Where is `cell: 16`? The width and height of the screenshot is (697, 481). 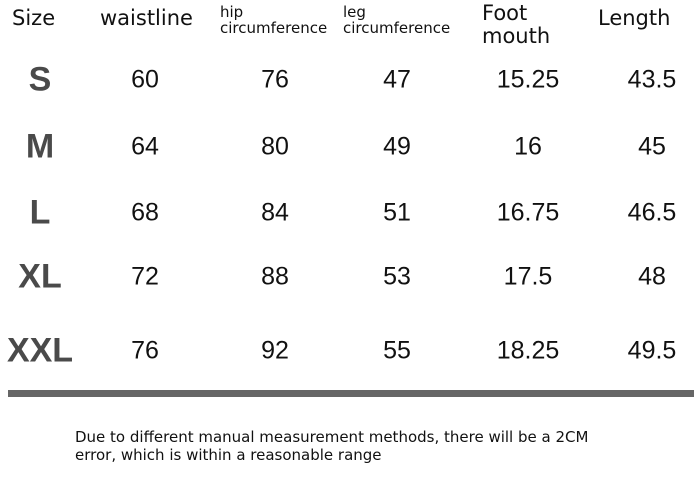
cell: 16 is located at coordinates (528, 146).